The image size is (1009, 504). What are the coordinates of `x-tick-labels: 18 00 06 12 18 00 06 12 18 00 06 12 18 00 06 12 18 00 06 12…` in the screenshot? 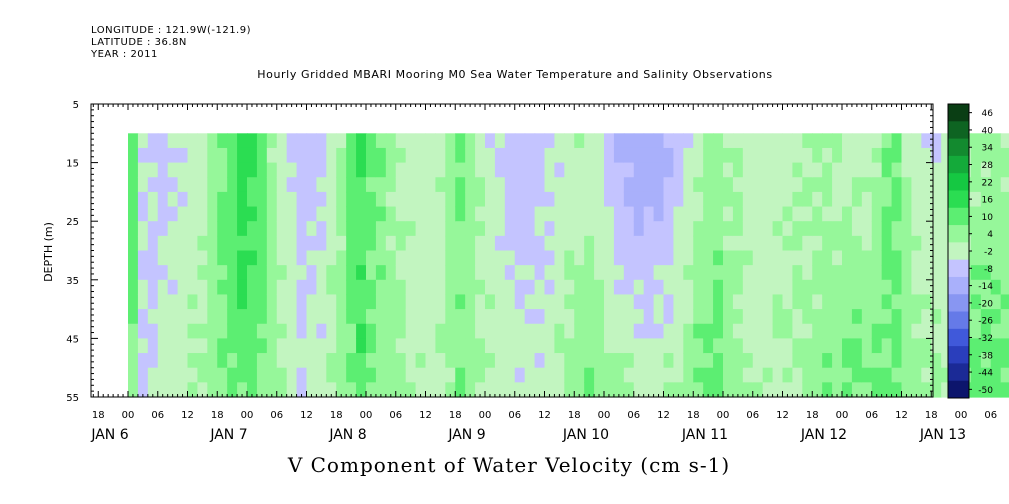 It's located at (543, 426).